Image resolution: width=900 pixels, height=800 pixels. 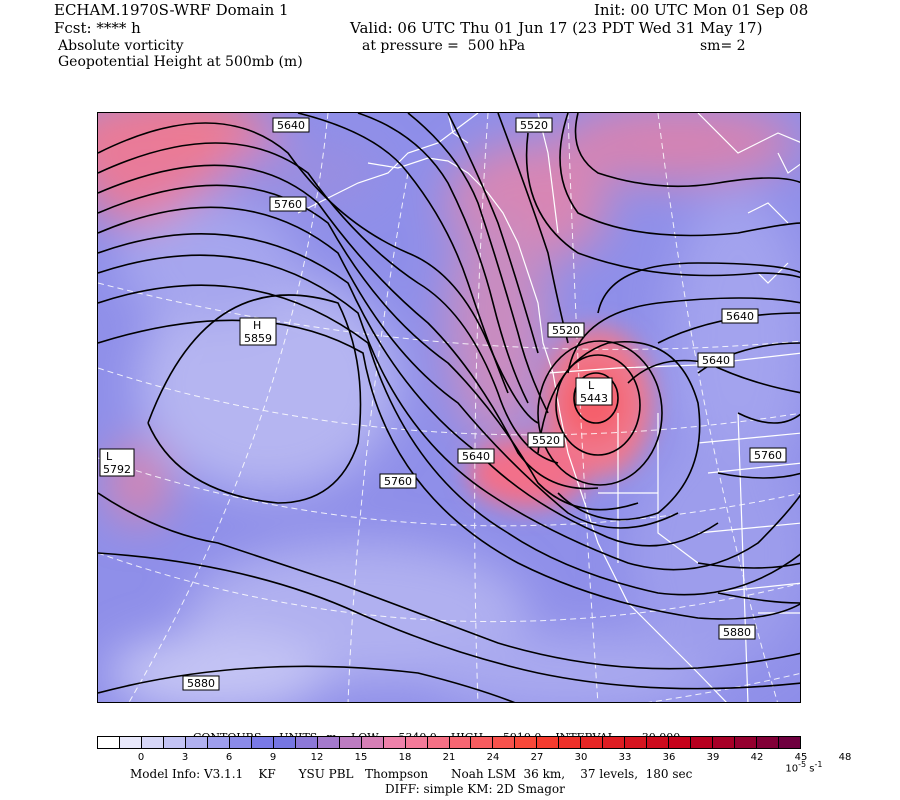 What do you see at coordinates (812, 769) in the screenshot?
I see `units-tail: s` at bounding box center [812, 769].